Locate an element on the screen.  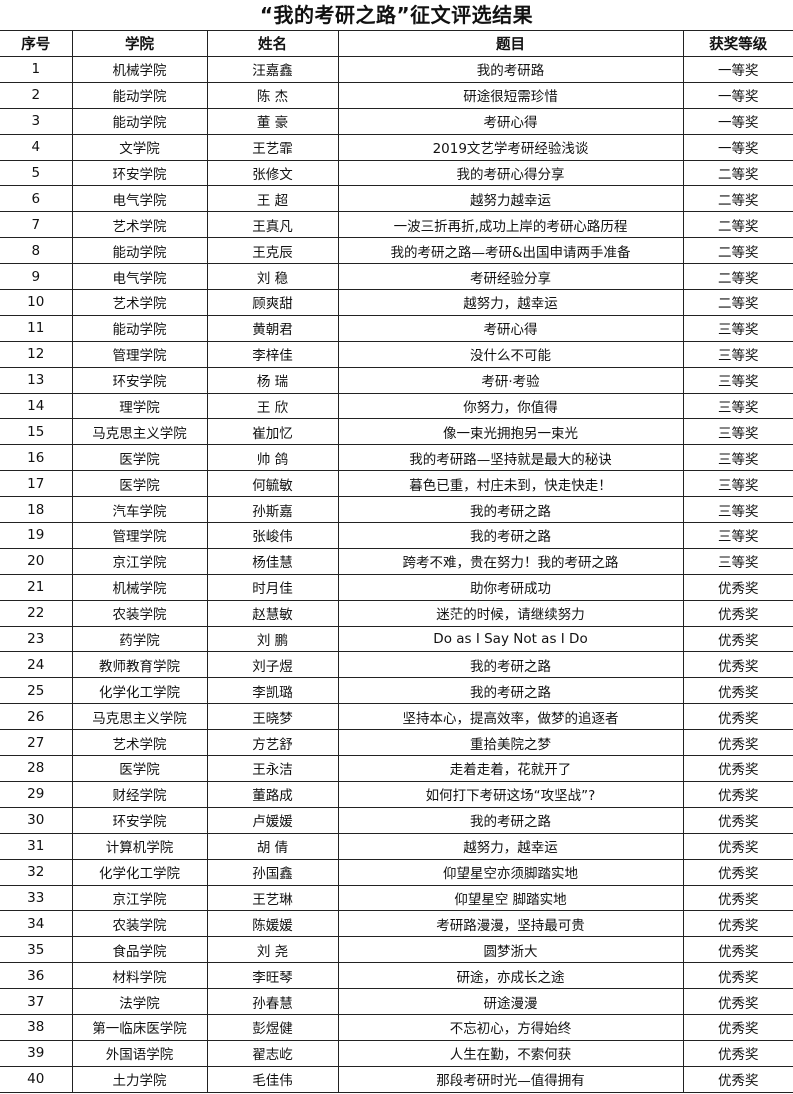
cell-title: 我的考研路 is located at coordinates (510, 69).